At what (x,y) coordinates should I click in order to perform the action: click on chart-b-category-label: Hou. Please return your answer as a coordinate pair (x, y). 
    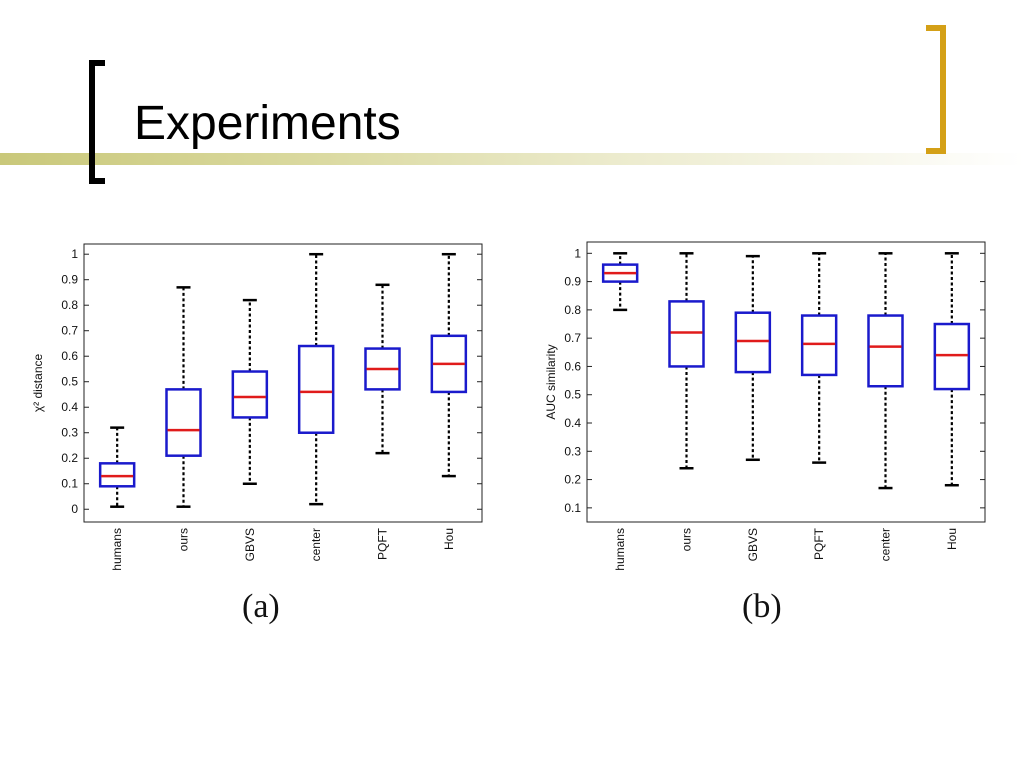
    Looking at the image, I should click on (952, 539).